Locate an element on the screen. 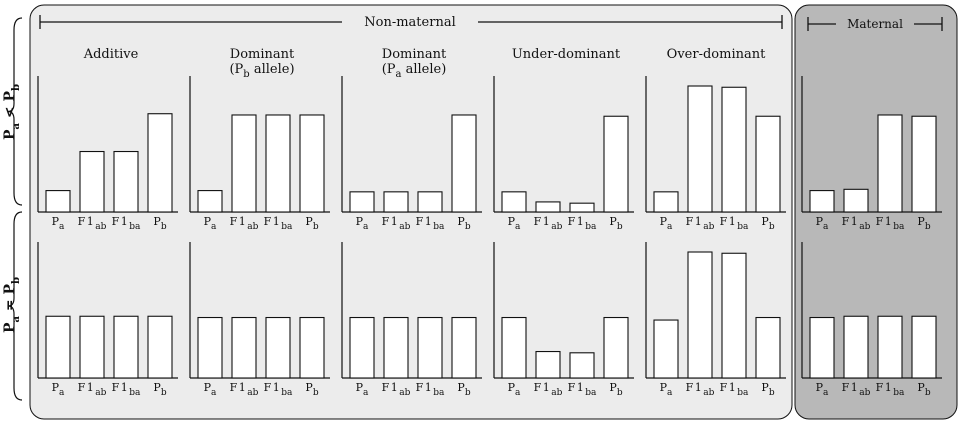 This screenshot has width=961, height=423. column-title: Under-dominant is located at coordinates (566, 54).